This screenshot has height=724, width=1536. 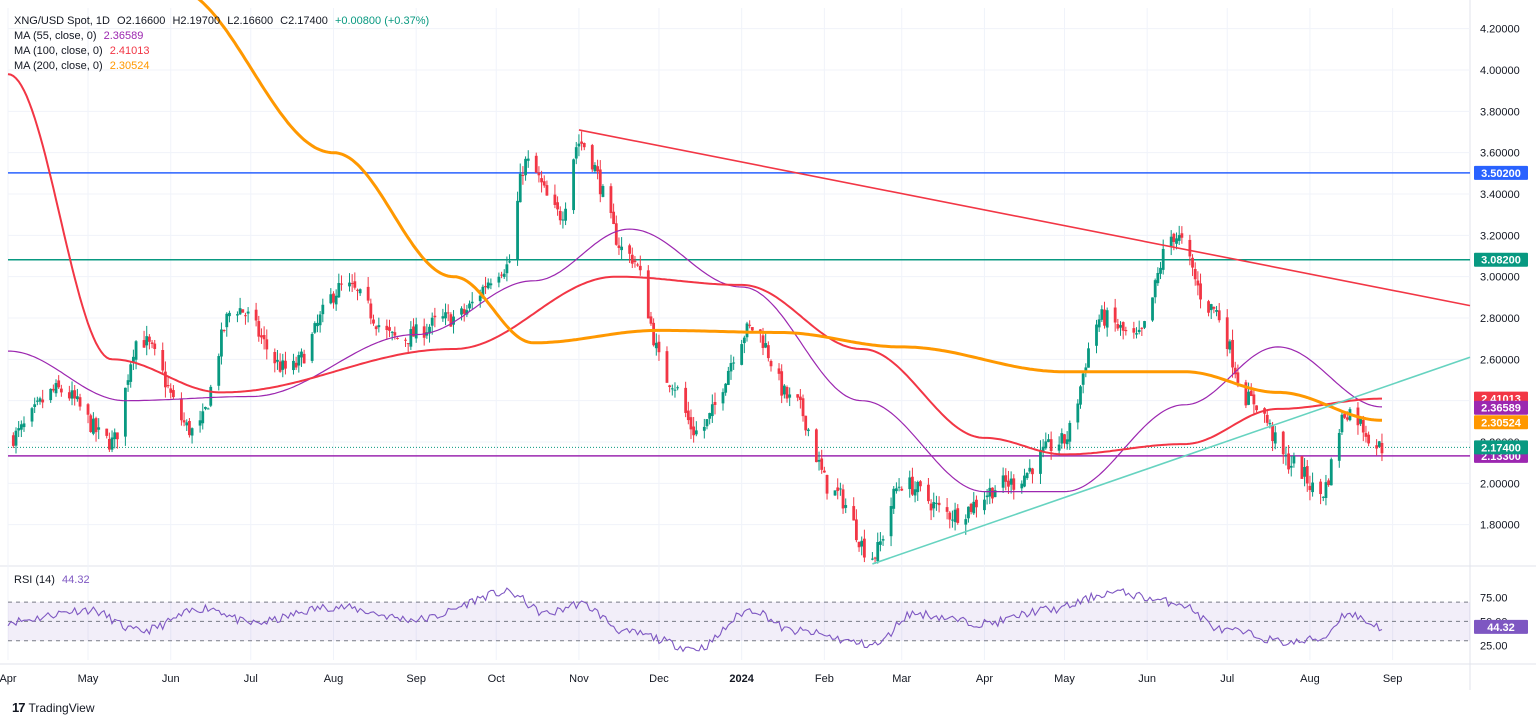 I want to click on time-tick-label: Jul, so click(x=1227, y=679).